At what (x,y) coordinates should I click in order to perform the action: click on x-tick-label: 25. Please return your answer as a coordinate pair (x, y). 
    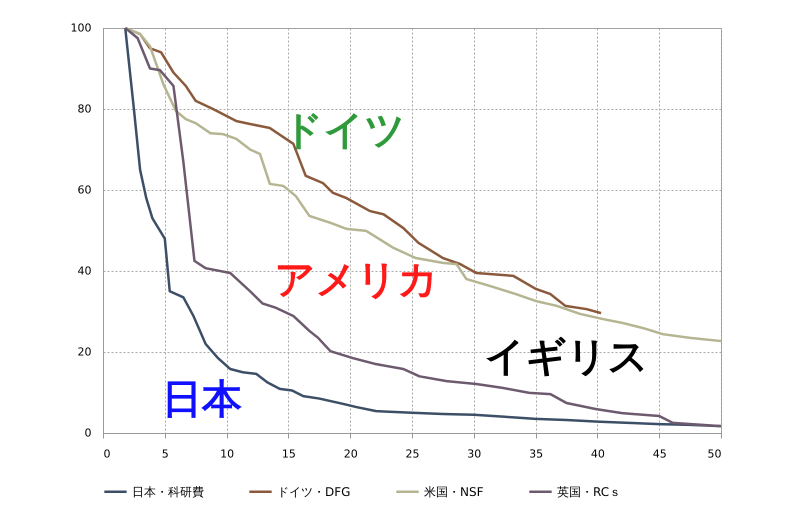
    Looking at the image, I should click on (413, 454).